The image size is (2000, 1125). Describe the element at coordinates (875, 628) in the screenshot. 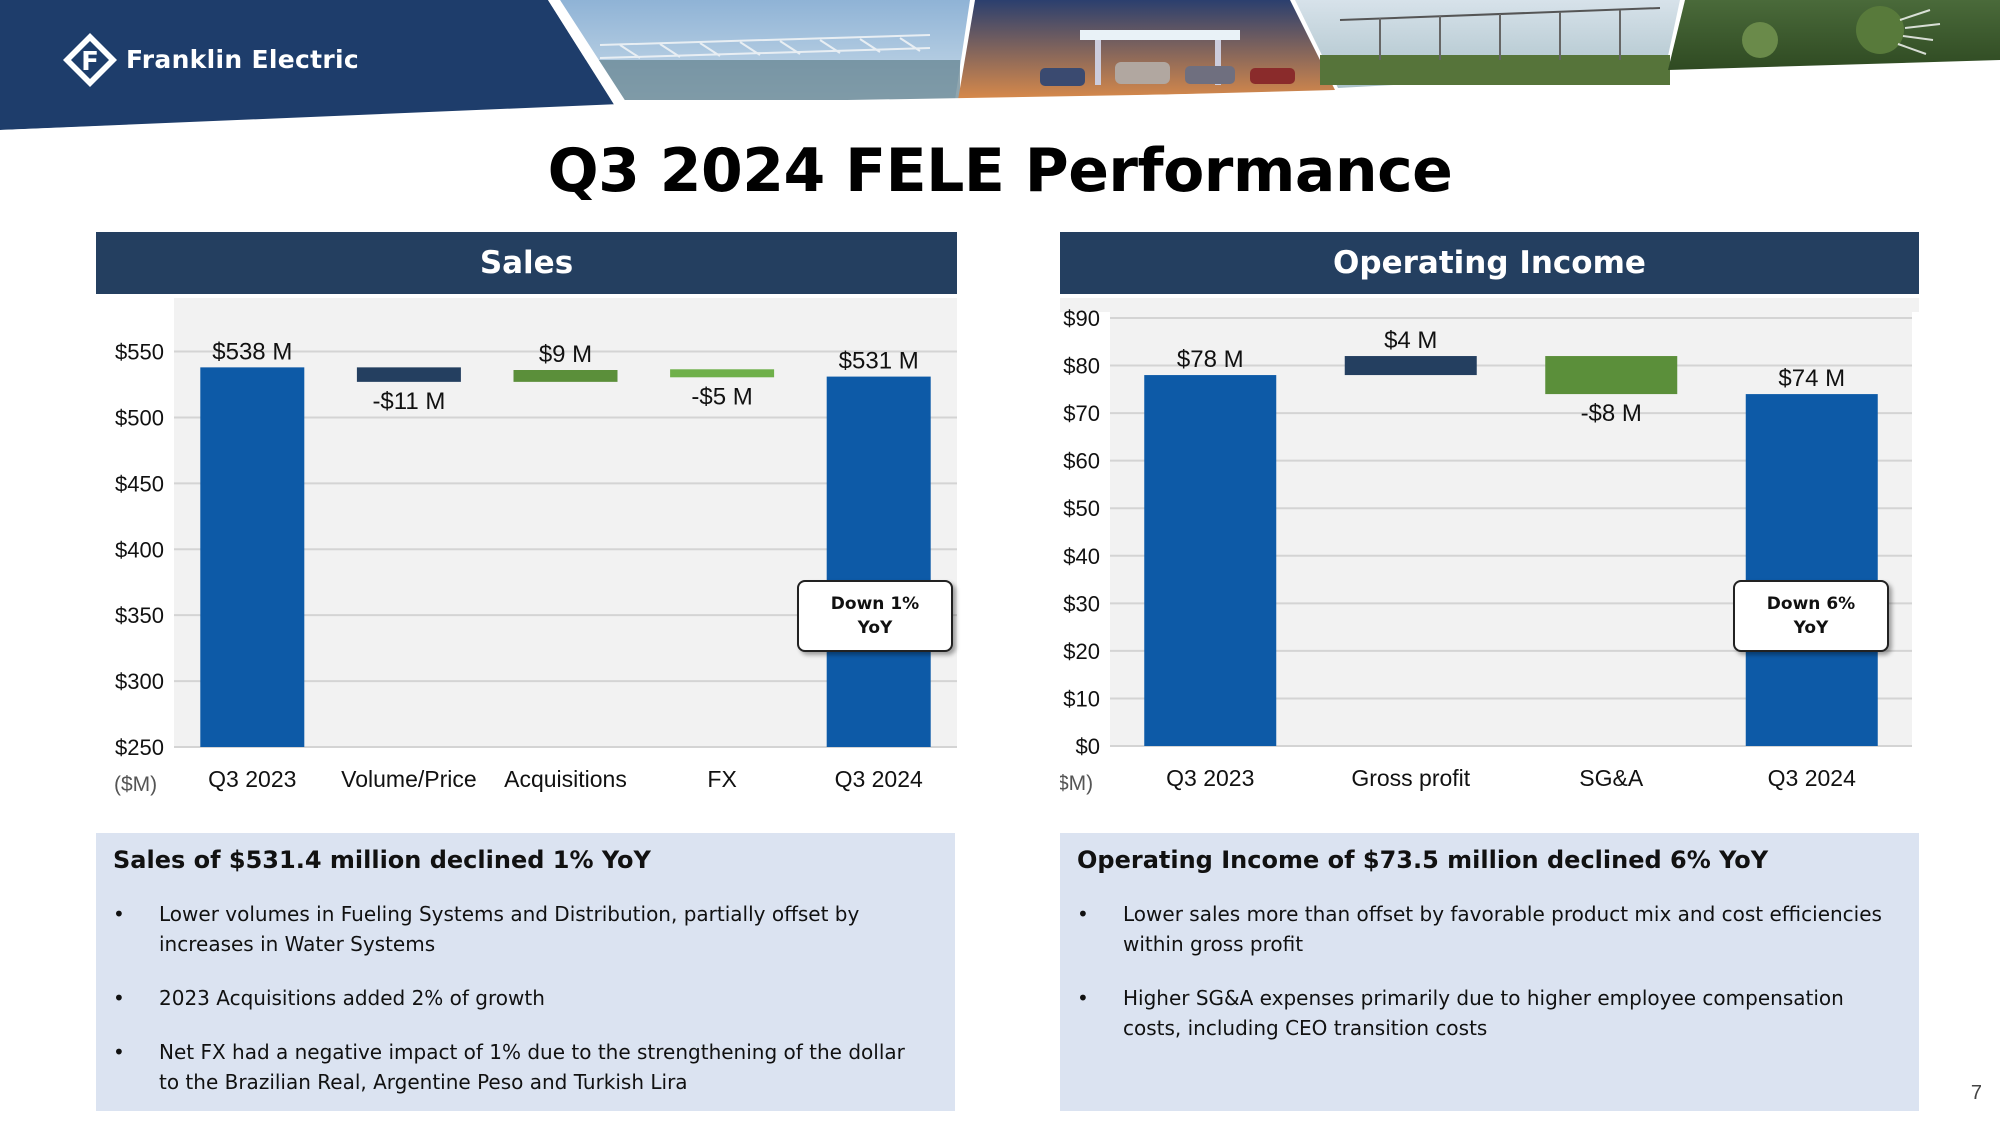

I see `sales-callout-line-2: YoY` at that location.